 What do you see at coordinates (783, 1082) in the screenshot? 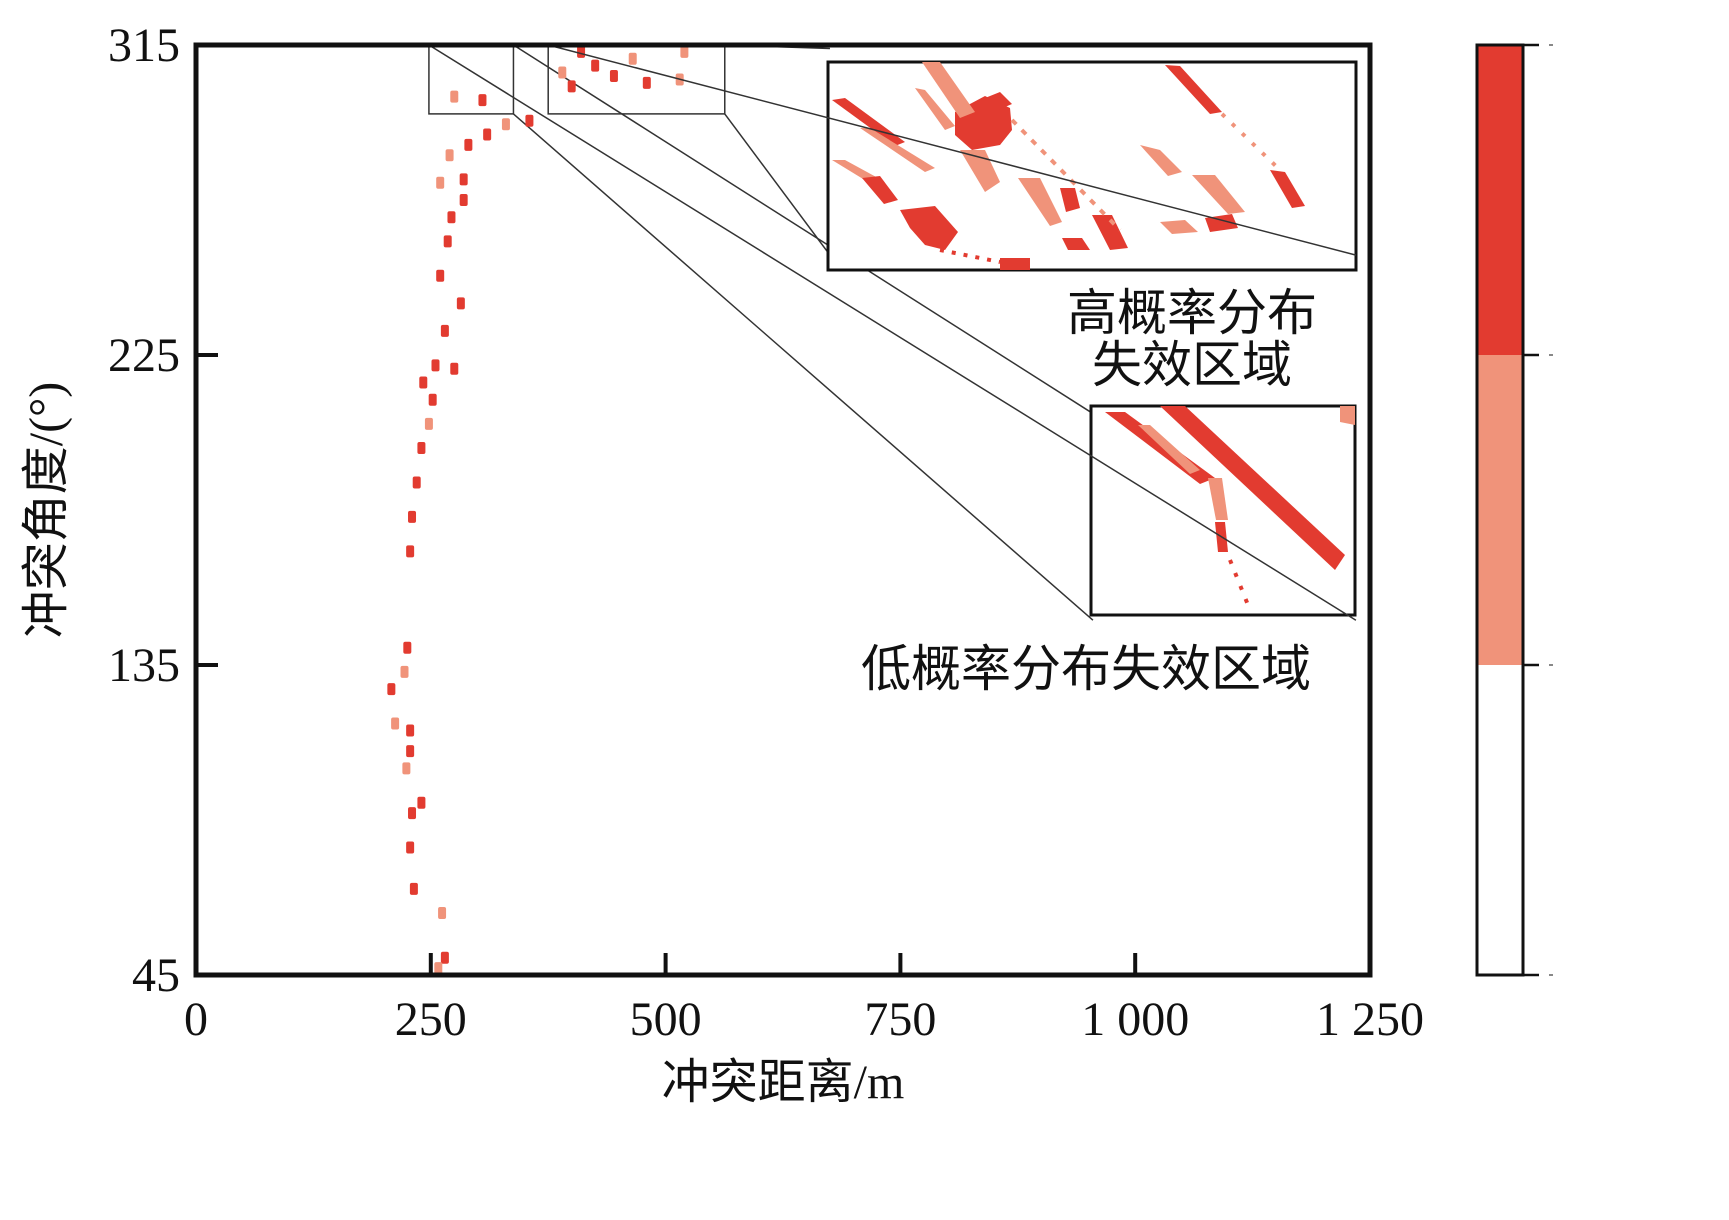
I see `x-axis-title: 冲突距离/m` at bounding box center [783, 1082].